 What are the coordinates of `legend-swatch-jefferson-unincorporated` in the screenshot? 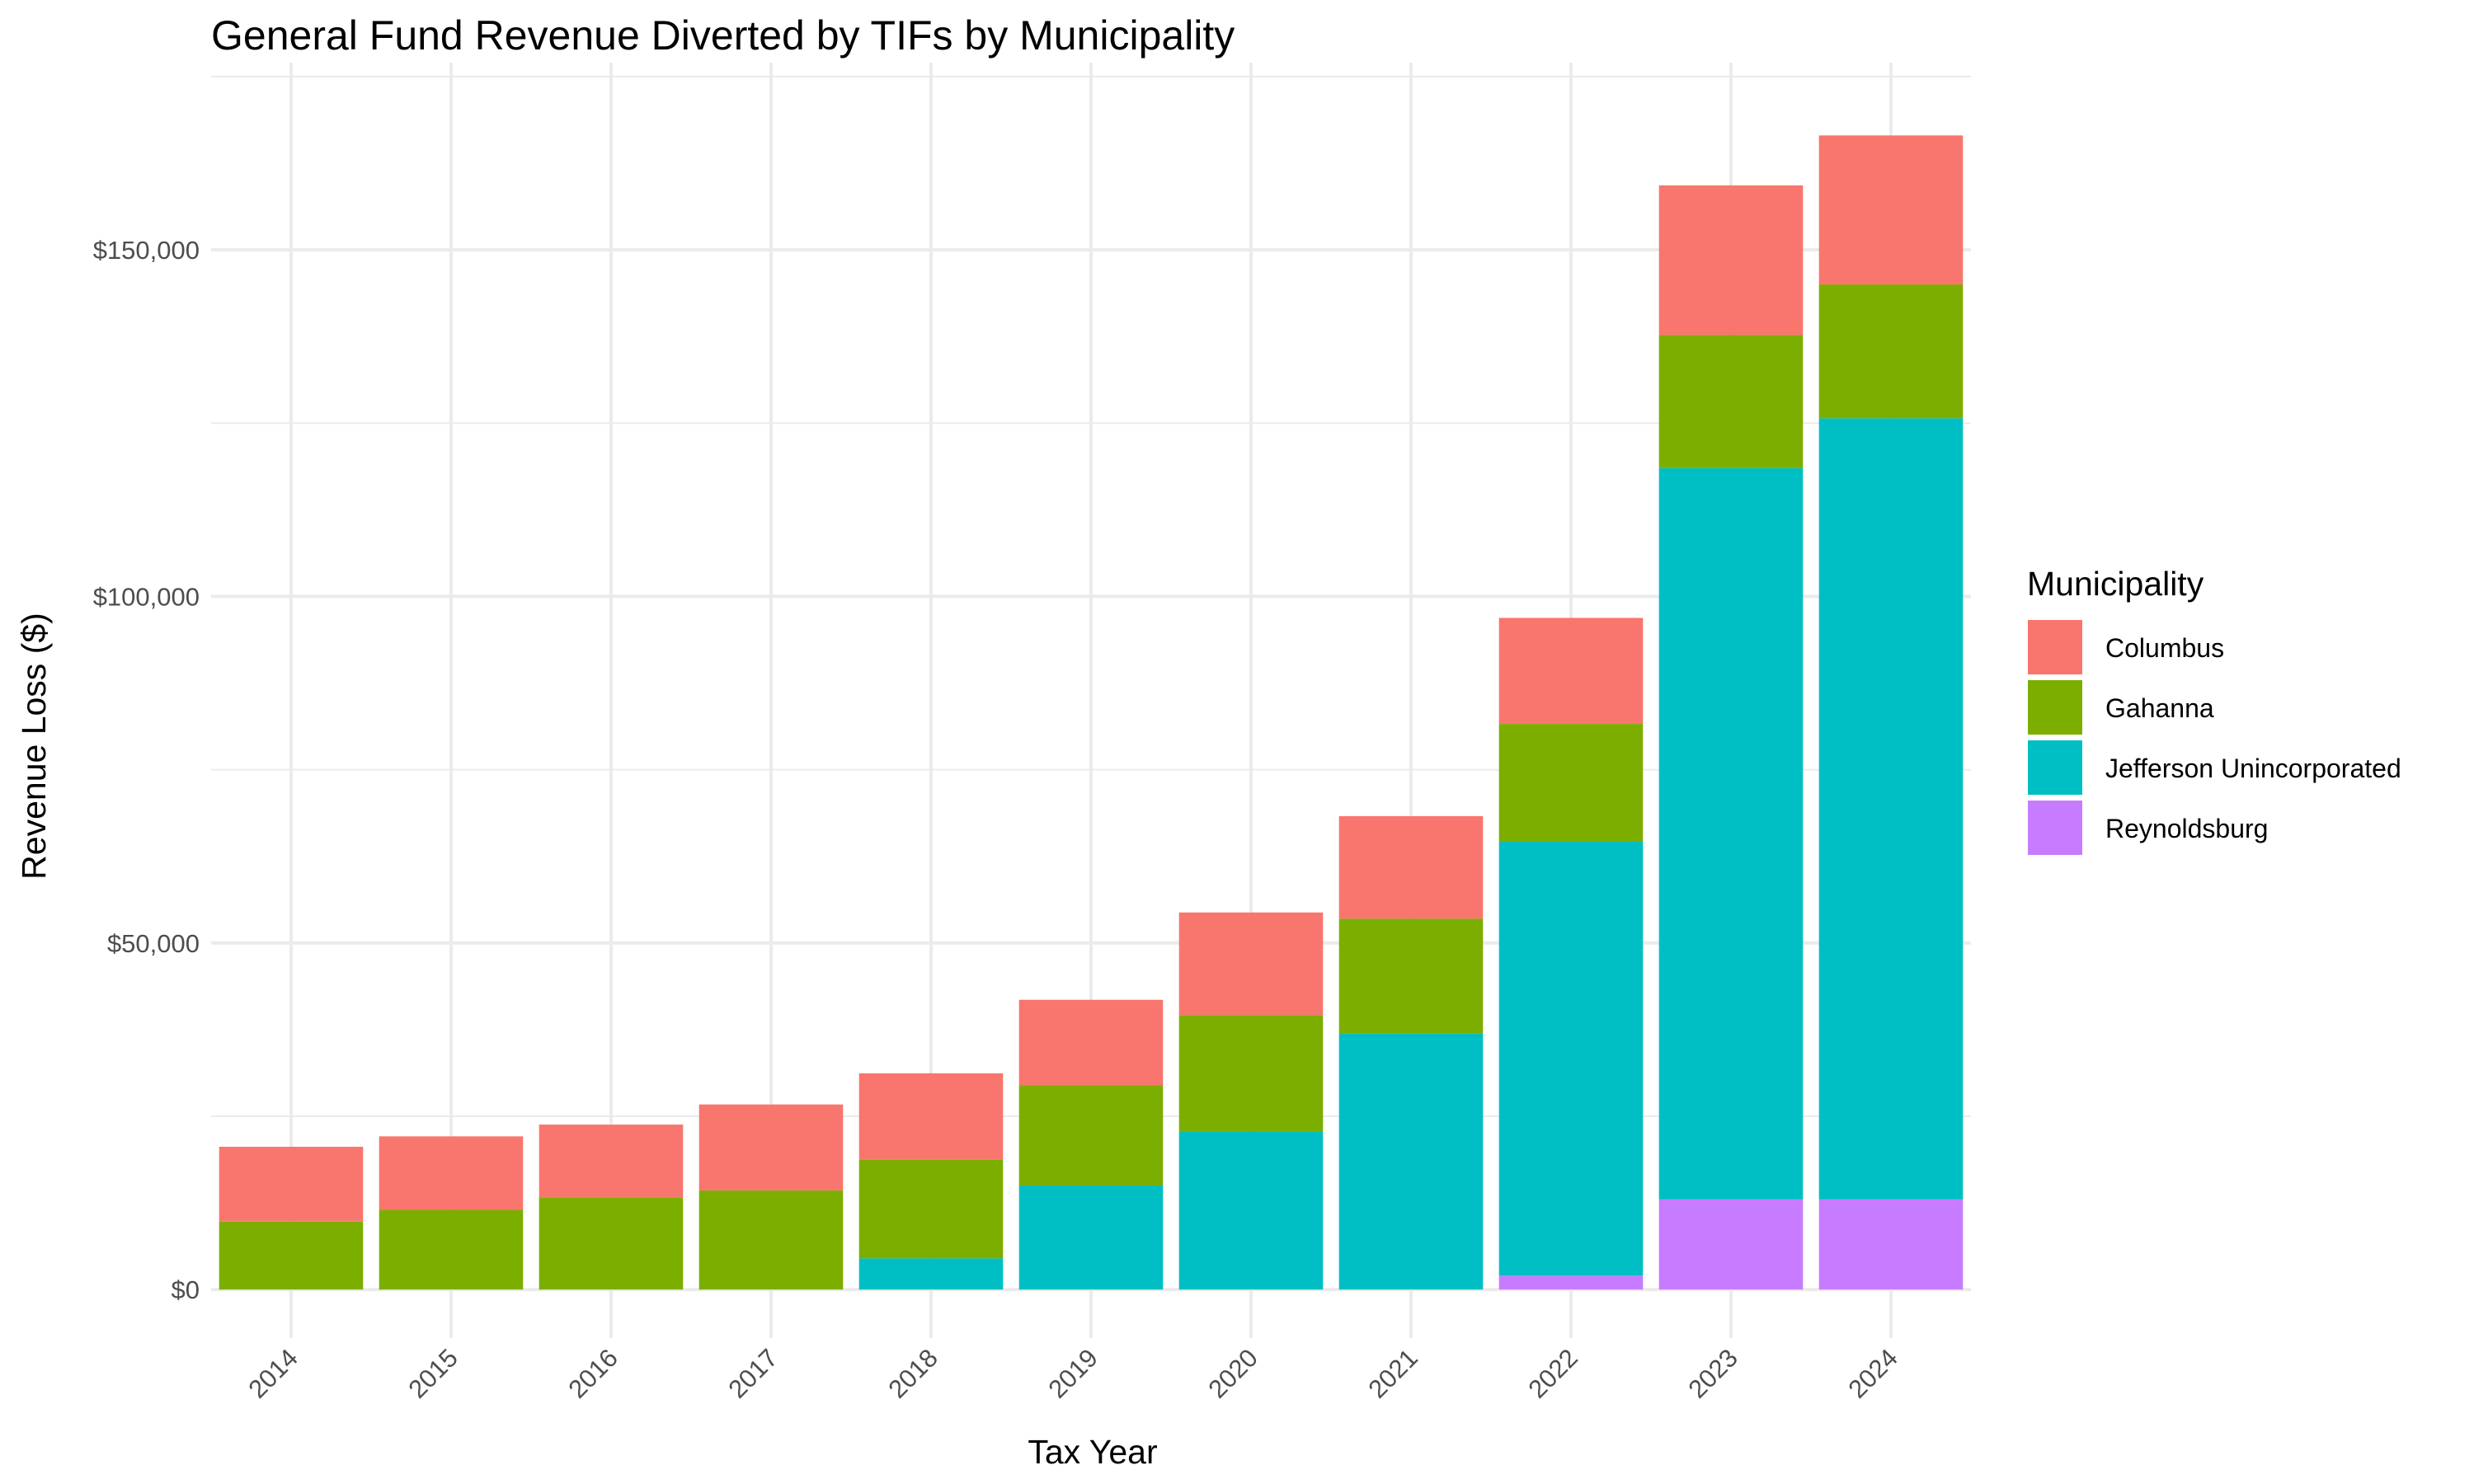 It's located at (2055, 767).